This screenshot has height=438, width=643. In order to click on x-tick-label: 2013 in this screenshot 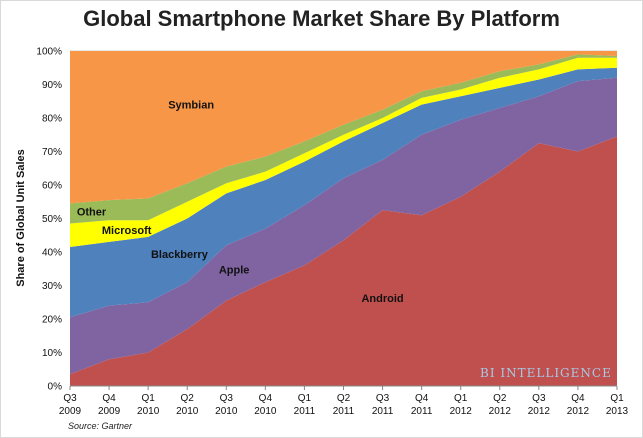, I will do `click(617, 411)`.